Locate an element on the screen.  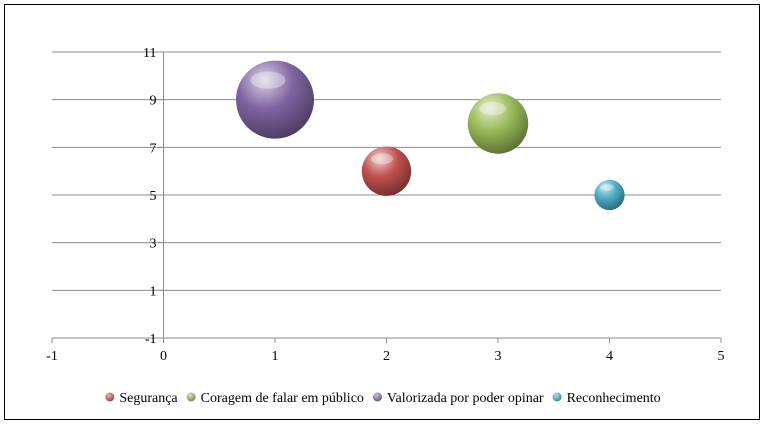
legend-item-1: Coragem de falar em público is located at coordinates (275, 398).